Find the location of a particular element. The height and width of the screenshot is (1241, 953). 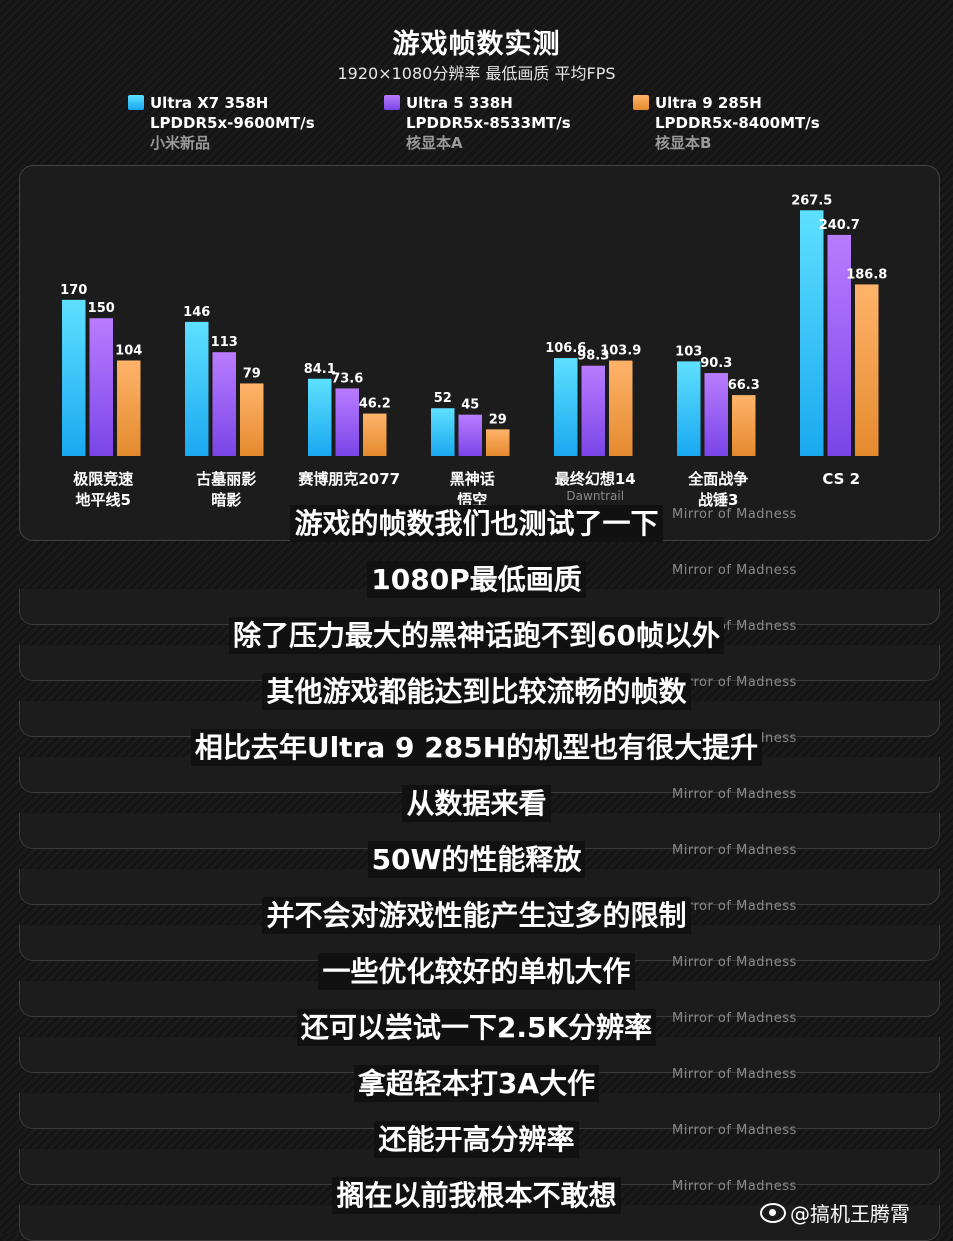

subtitle-line: 50W的性能释放 is located at coordinates (476, 858).